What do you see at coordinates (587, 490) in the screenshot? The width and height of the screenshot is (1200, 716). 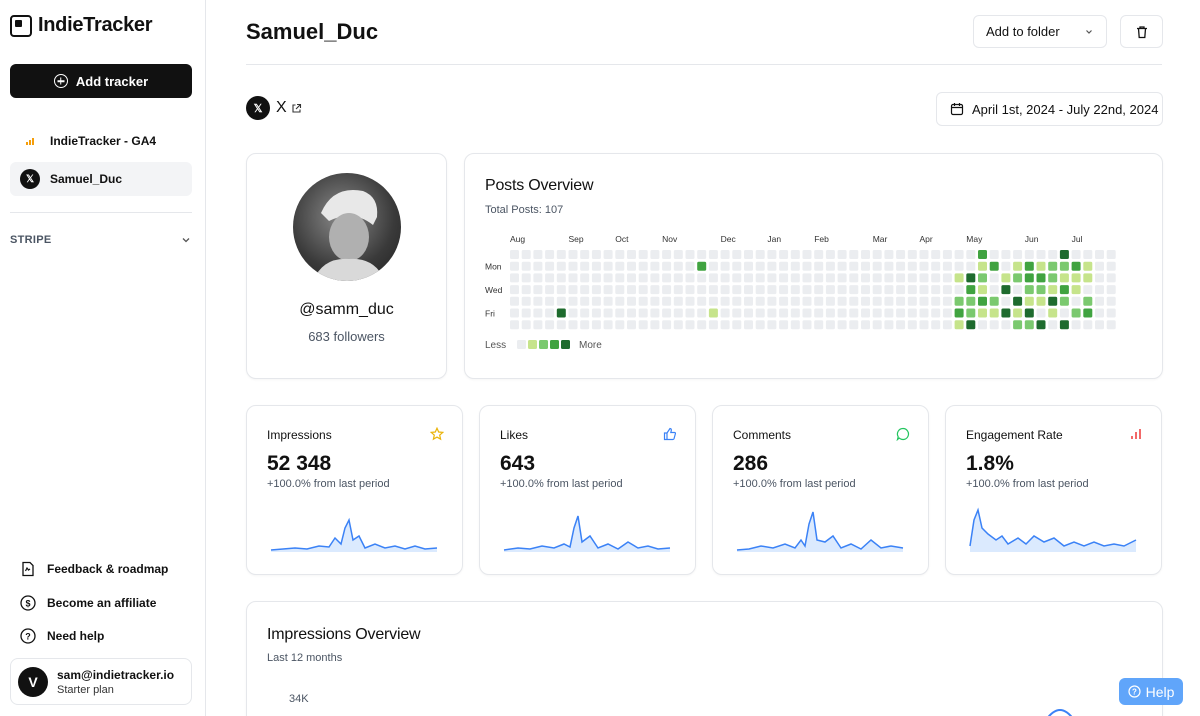 I see `likes-card: Likes 643 +100.0% from last period` at bounding box center [587, 490].